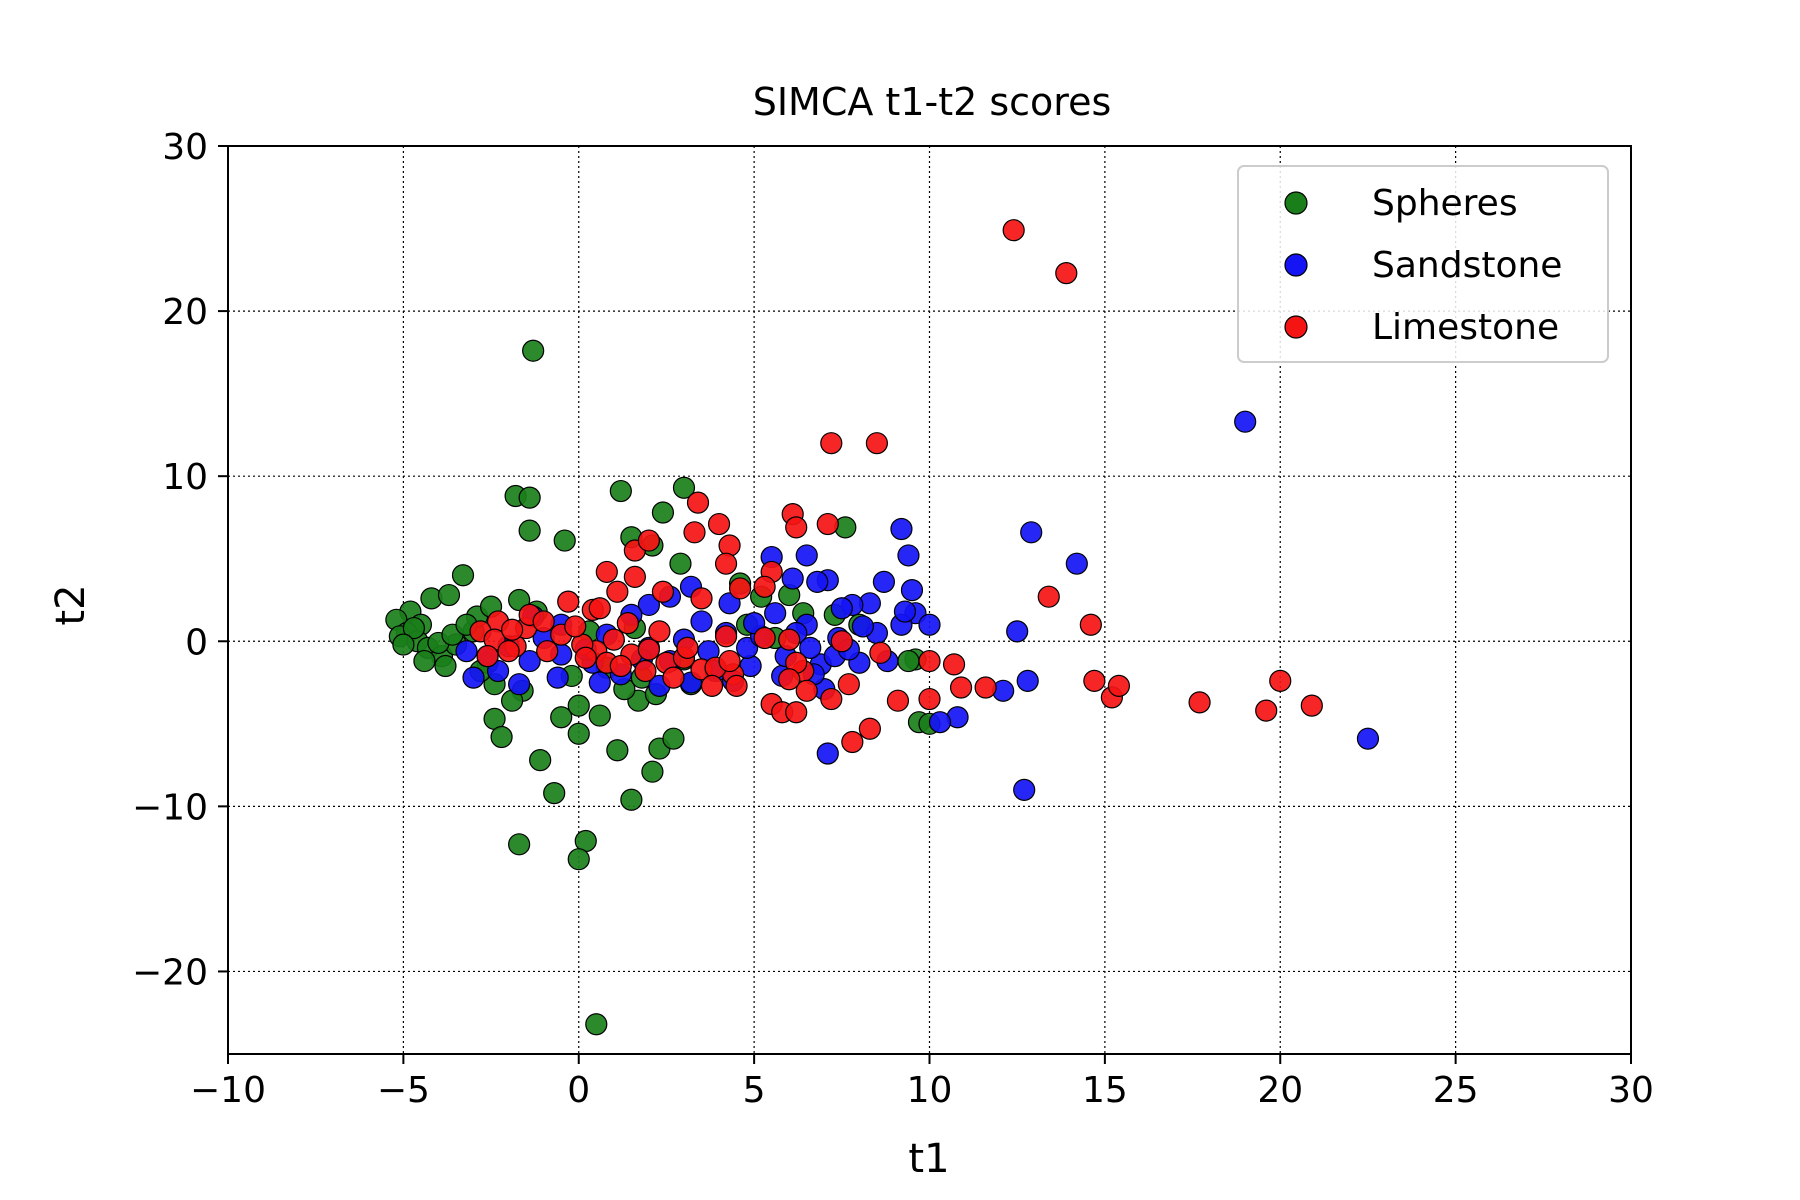 The height and width of the screenshot is (1200, 1800). Describe the element at coordinates (1105, 1090) in the screenshot. I see `x-tick-label: 15` at that location.